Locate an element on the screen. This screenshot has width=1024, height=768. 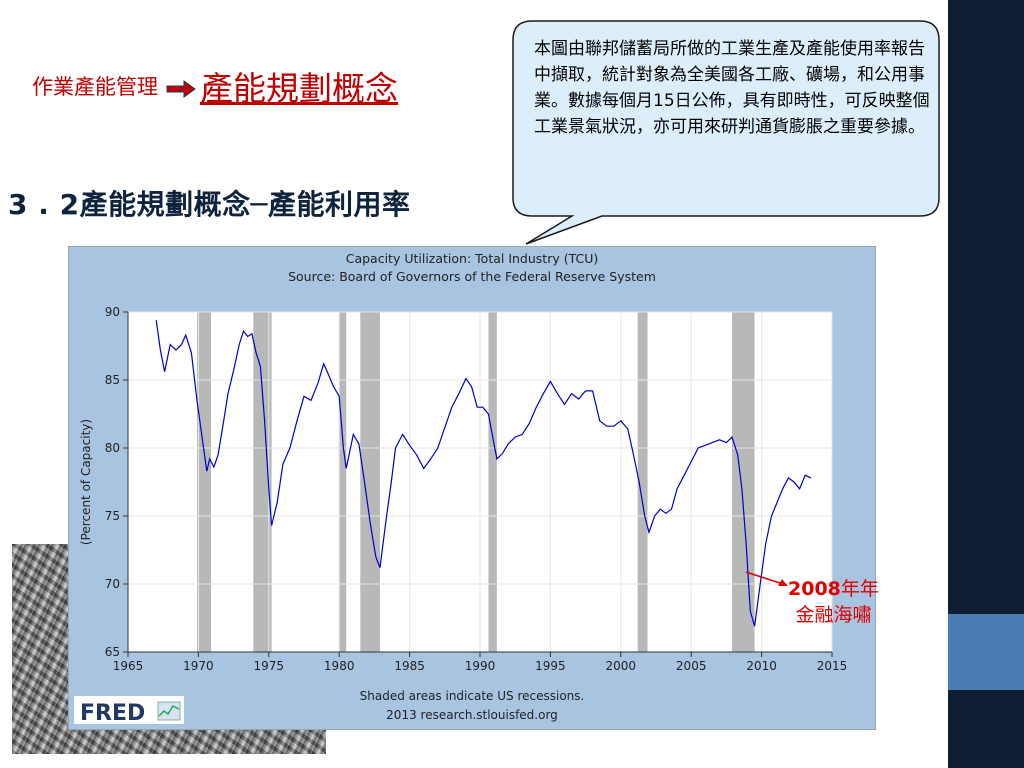
fred-logo-text: FRED is located at coordinates (112, 713).